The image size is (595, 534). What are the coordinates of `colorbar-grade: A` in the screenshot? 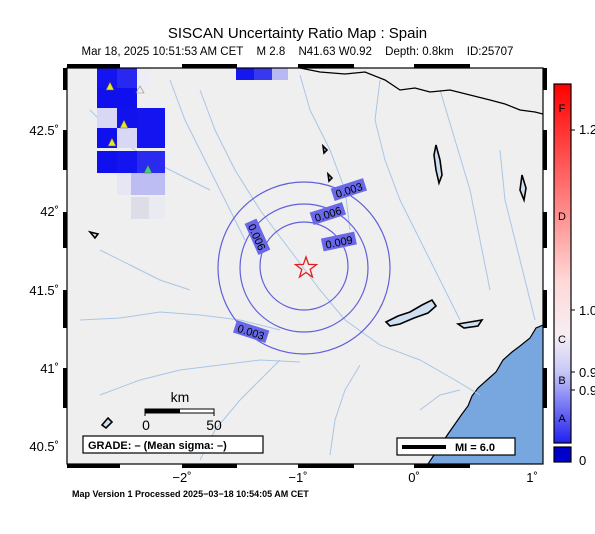 It's located at (562, 419).